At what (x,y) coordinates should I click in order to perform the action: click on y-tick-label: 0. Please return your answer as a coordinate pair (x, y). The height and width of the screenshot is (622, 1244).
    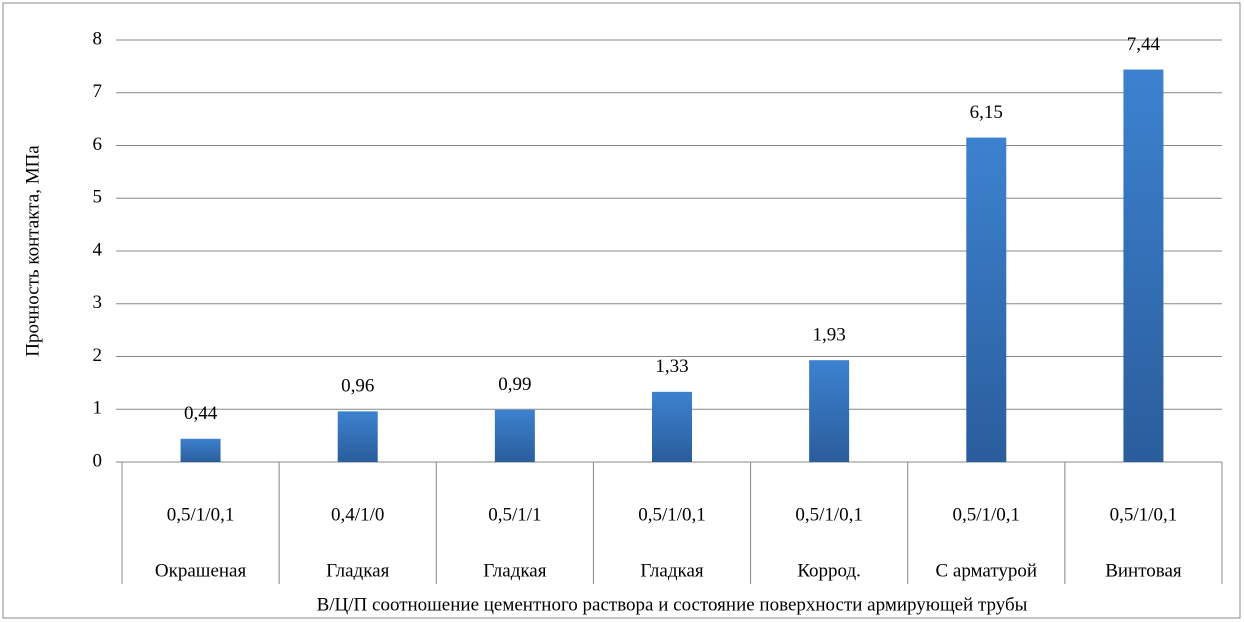
    Looking at the image, I should click on (98, 460).